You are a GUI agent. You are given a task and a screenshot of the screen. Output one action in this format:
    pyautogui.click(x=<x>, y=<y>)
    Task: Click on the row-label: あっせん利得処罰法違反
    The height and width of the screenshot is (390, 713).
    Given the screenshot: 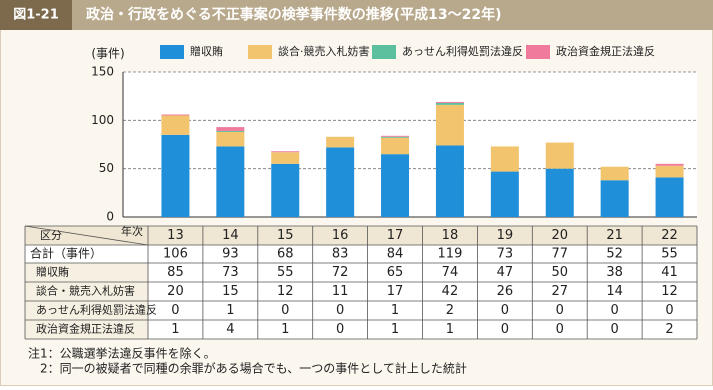 What is the action you would take?
    pyautogui.click(x=96, y=310)
    